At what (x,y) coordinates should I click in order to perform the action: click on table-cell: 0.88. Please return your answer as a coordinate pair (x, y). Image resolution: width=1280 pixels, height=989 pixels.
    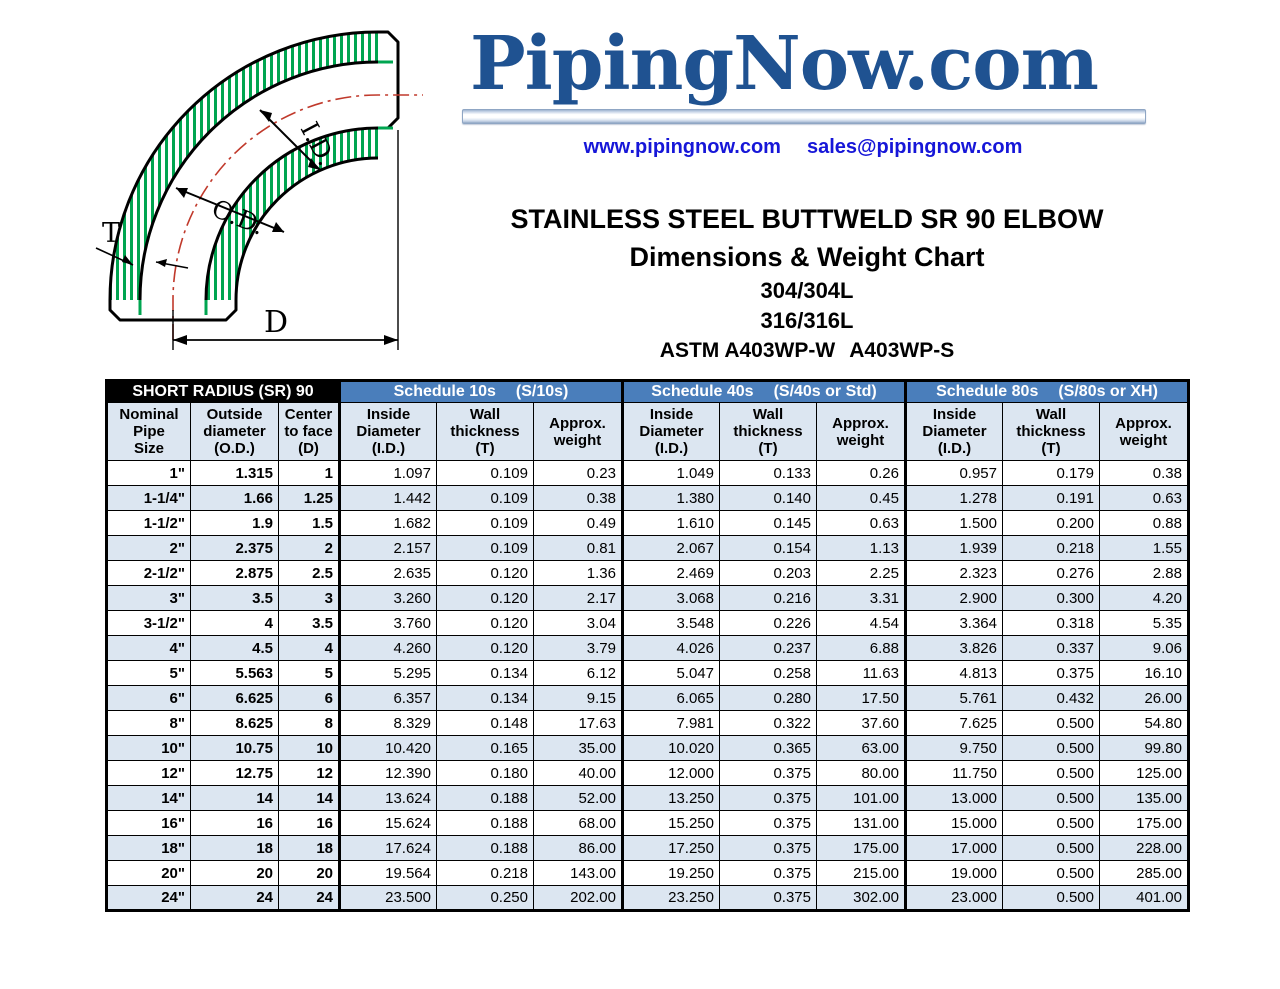
    Looking at the image, I should click on (1144, 523).